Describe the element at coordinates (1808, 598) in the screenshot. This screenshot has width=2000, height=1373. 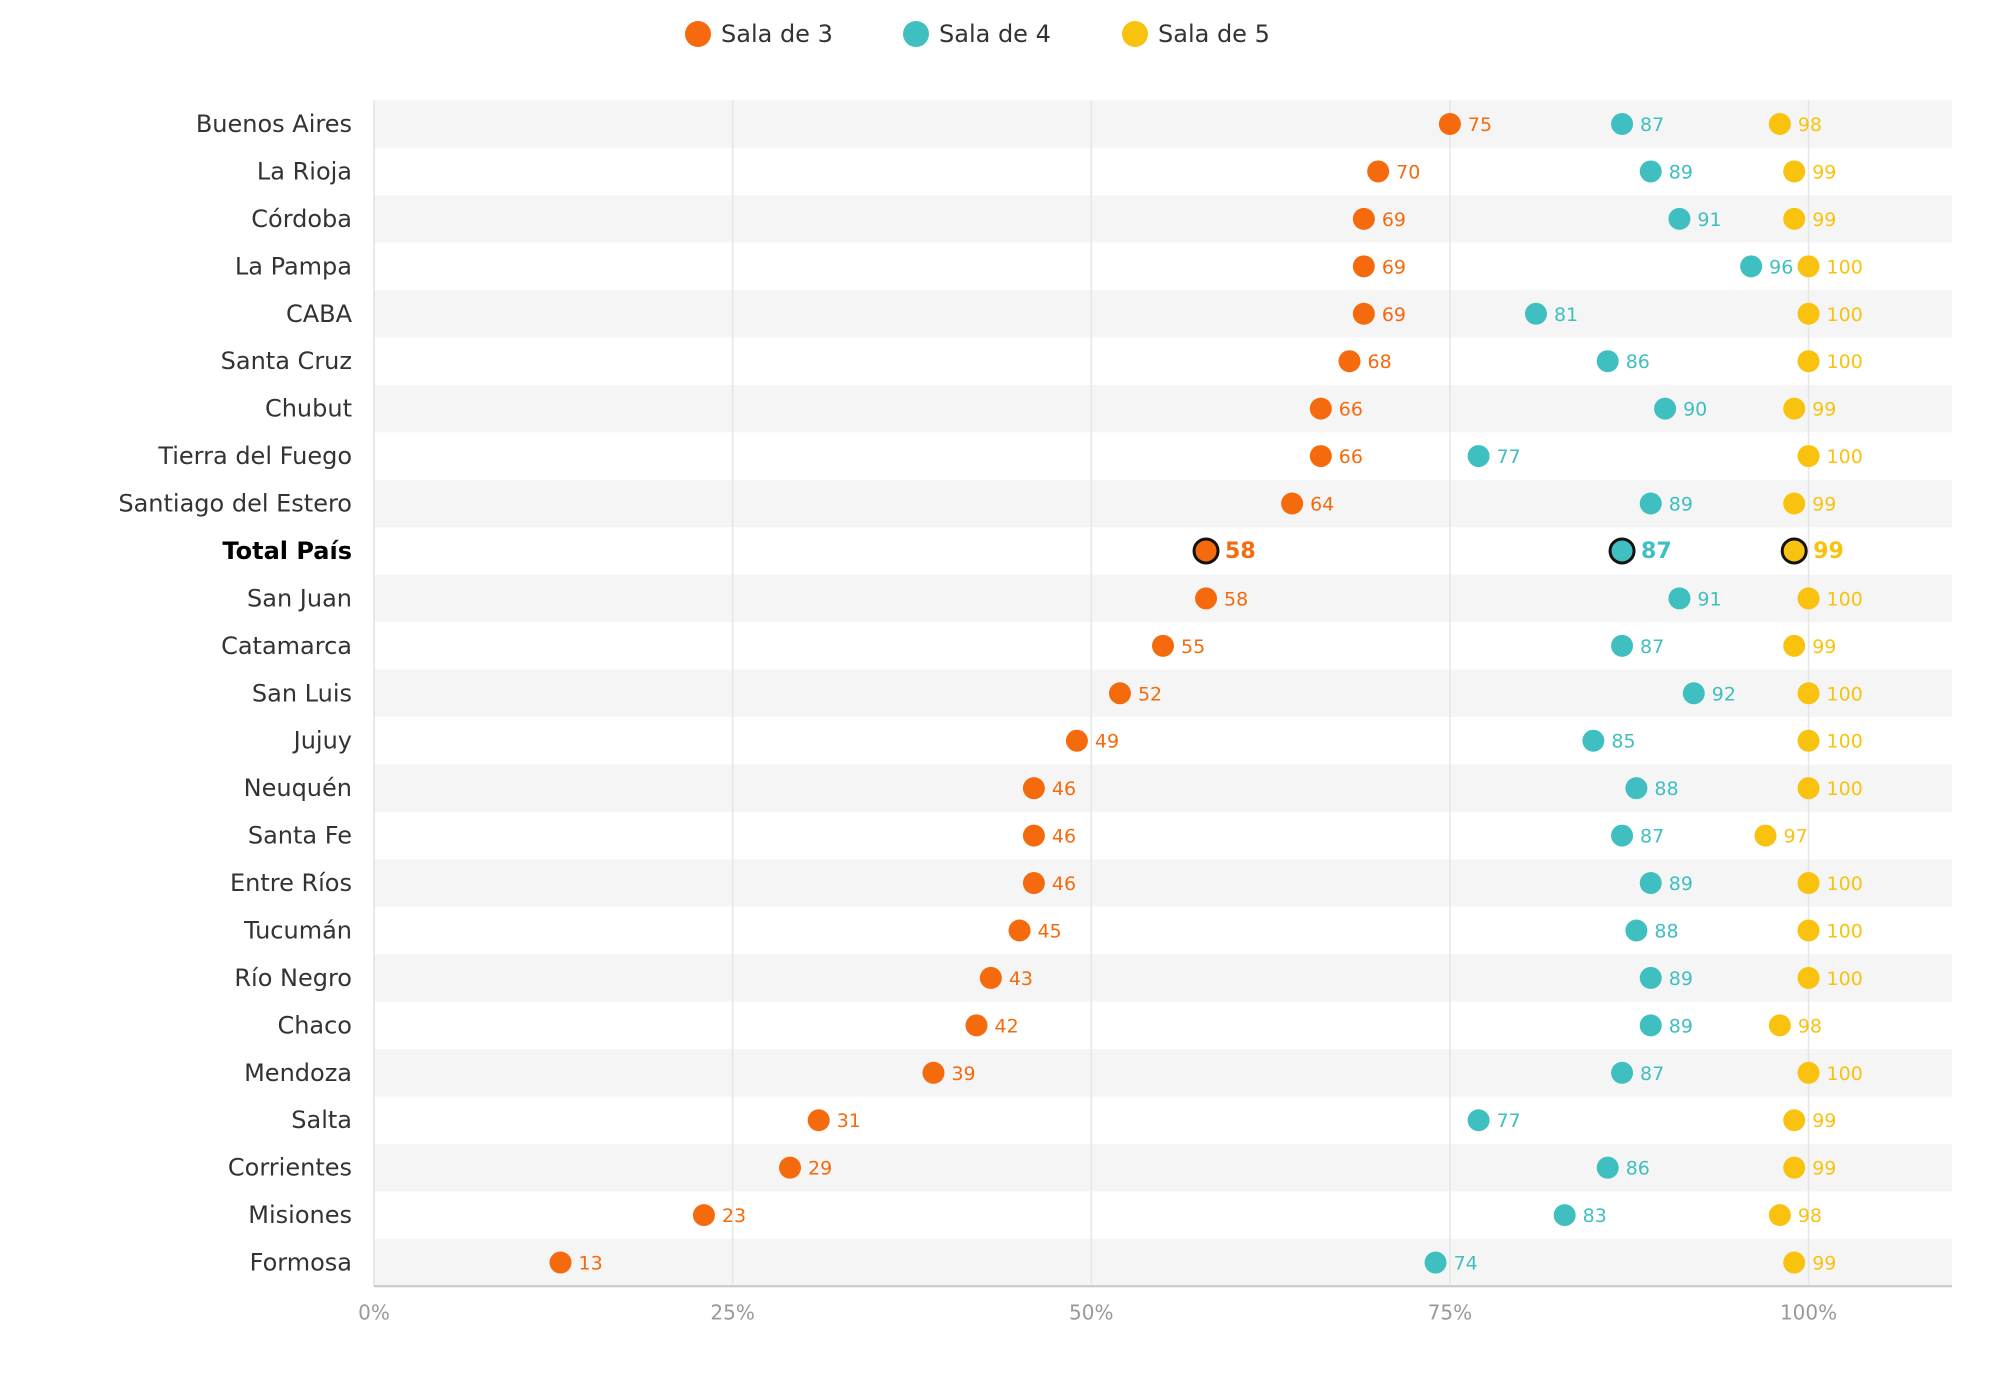
I see `marker-sala-de-5-san-juan` at that location.